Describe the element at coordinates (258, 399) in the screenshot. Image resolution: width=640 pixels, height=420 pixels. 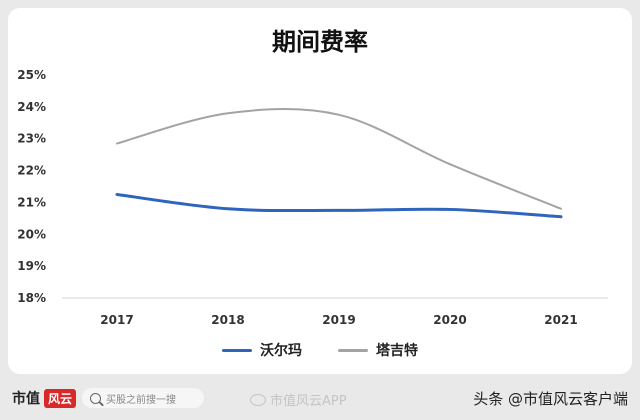
I see `weibo-icon` at that location.